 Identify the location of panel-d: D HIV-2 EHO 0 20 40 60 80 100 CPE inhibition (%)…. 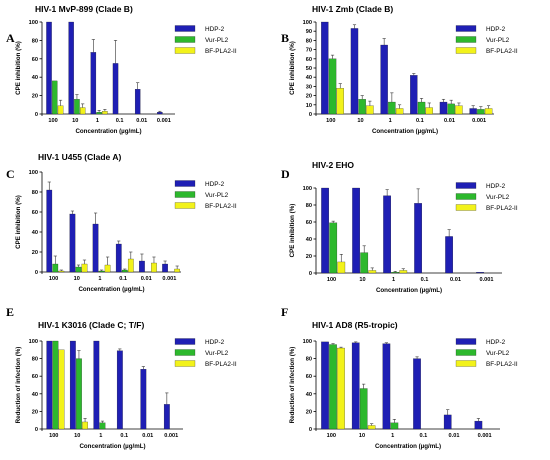
(399, 227).